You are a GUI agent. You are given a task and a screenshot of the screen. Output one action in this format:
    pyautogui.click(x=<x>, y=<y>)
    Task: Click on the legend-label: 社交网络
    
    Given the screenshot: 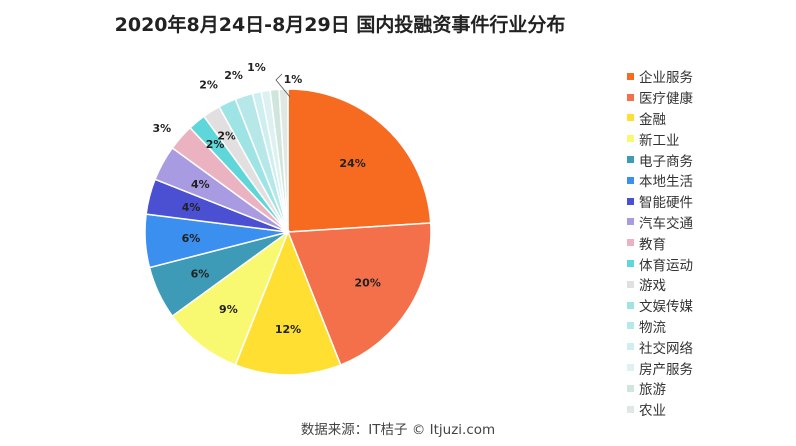 What is the action you would take?
    pyautogui.click(x=666, y=348)
    